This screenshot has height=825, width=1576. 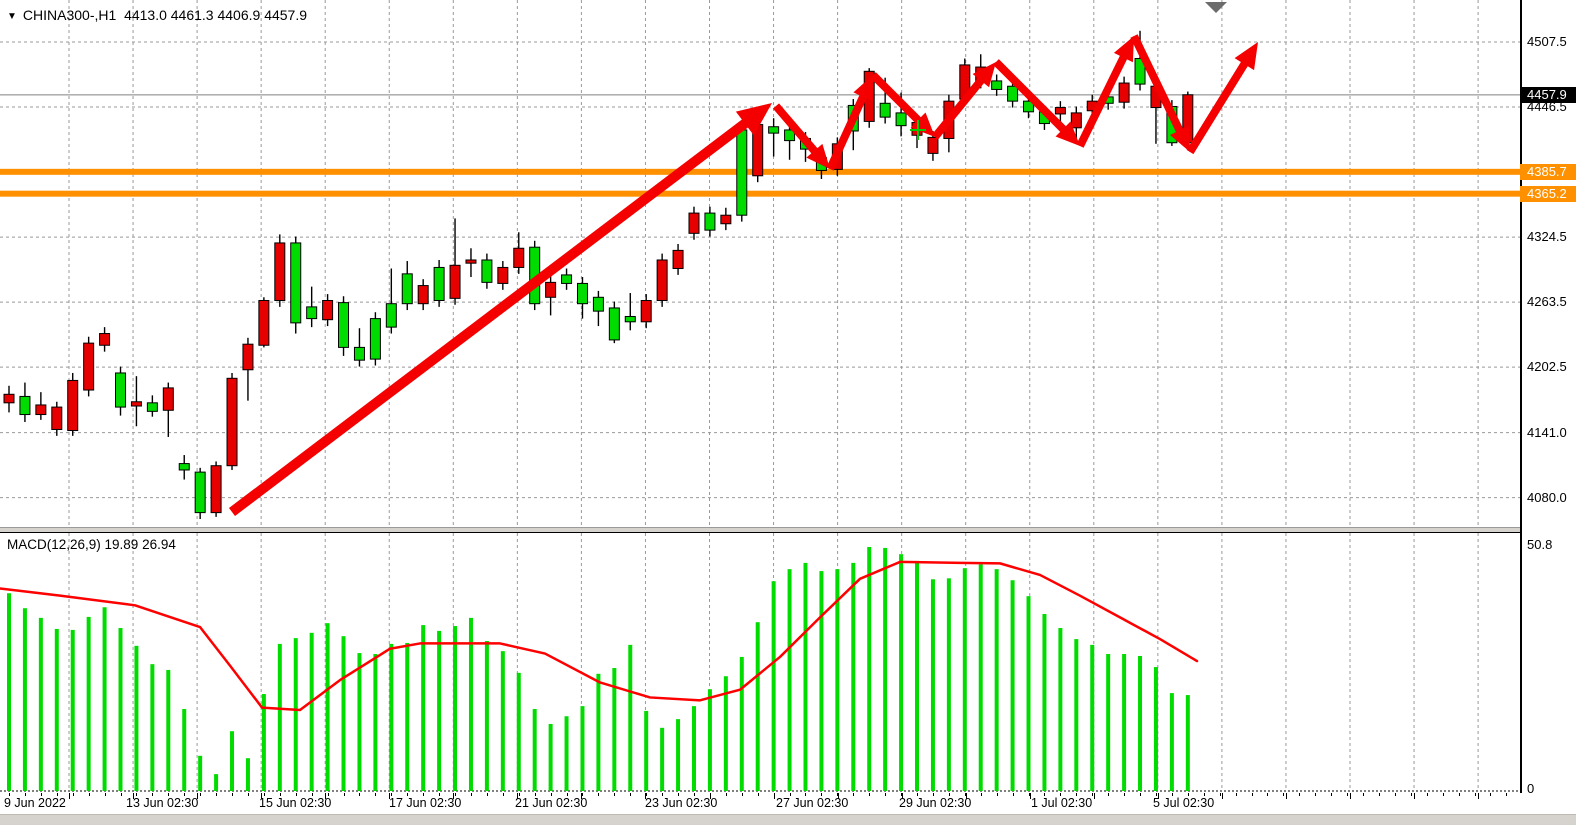 What do you see at coordinates (1548, 193) in the screenshot?
I see `level-price-label: 4365.2` at bounding box center [1548, 193].